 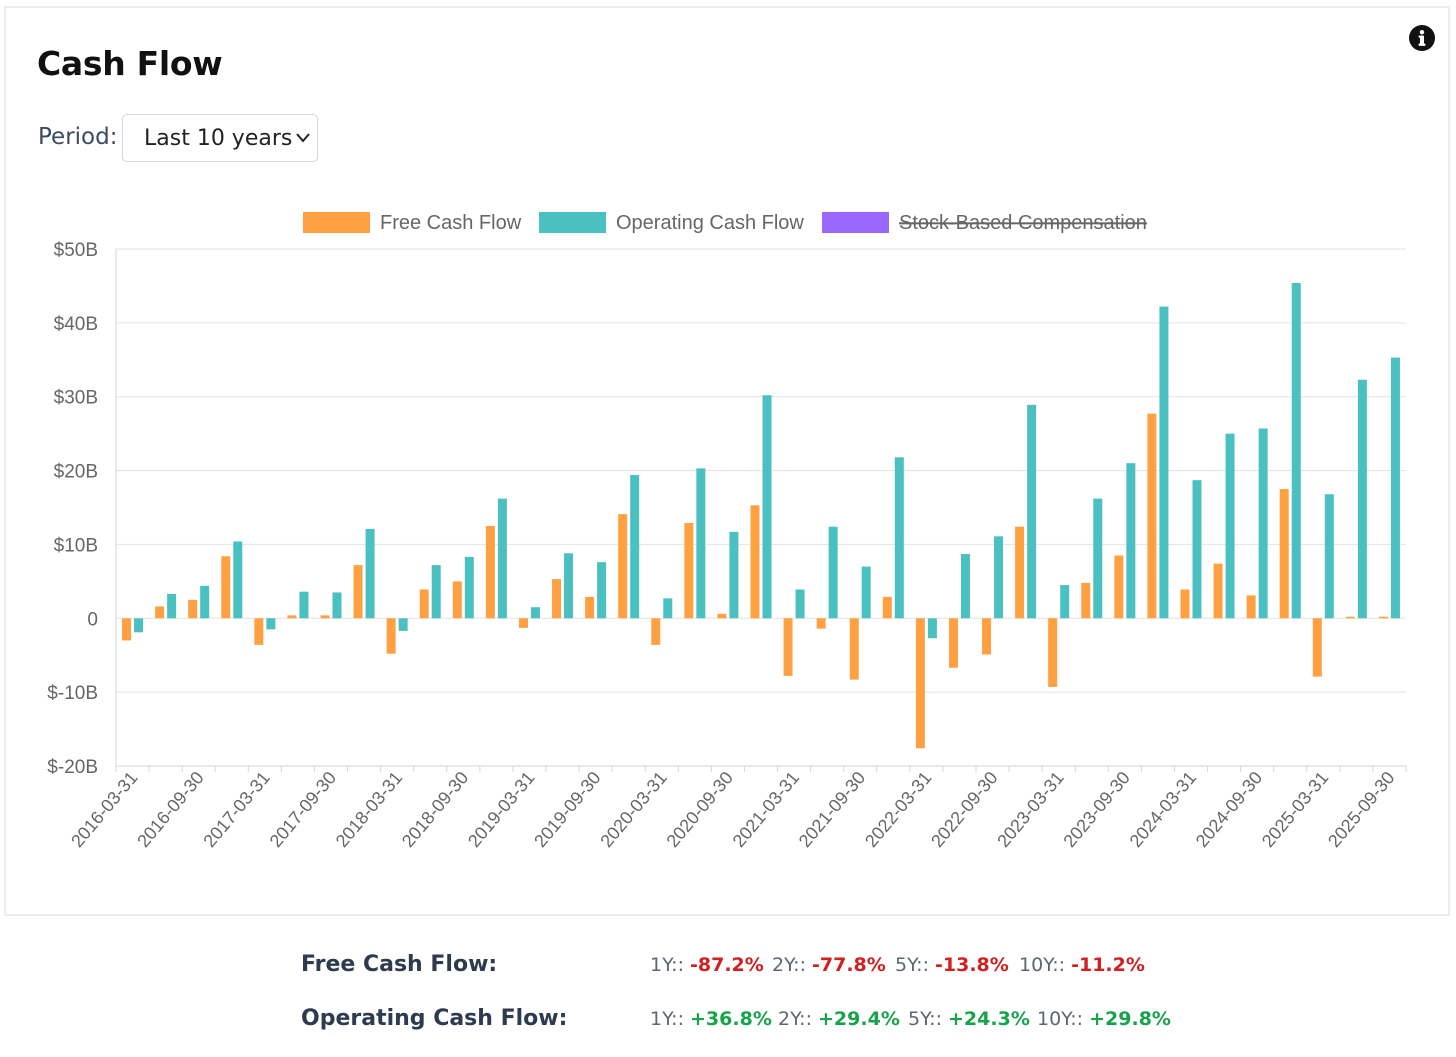 What do you see at coordinates (76, 250) in the screenshot?
I see `y-tick-label: $50B` at bounding box center [76, 250].